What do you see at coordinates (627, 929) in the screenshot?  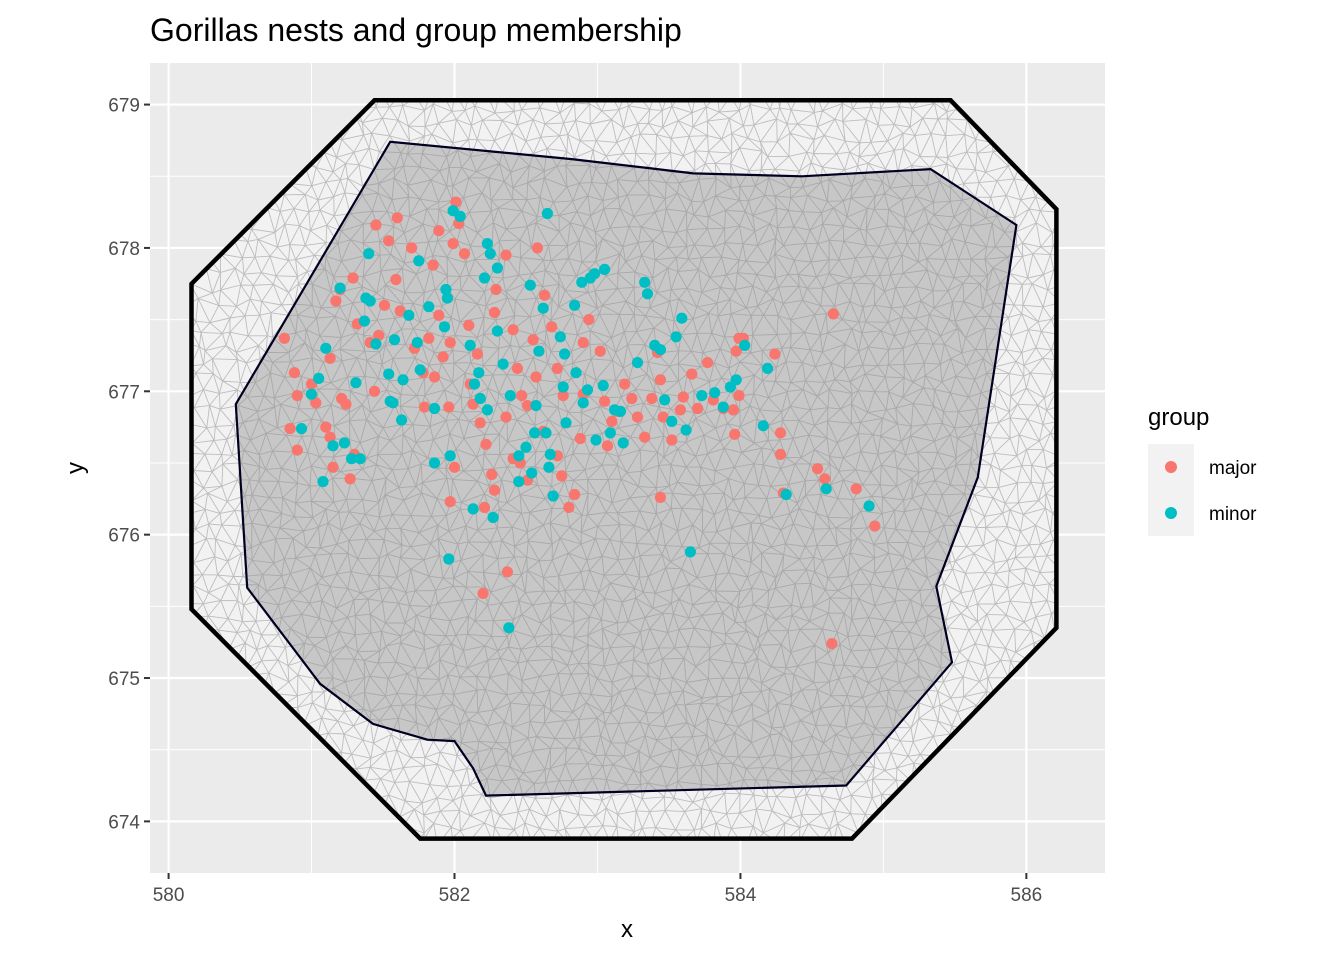 I see `x-axis-title: x` at bounding box center [627, 929].